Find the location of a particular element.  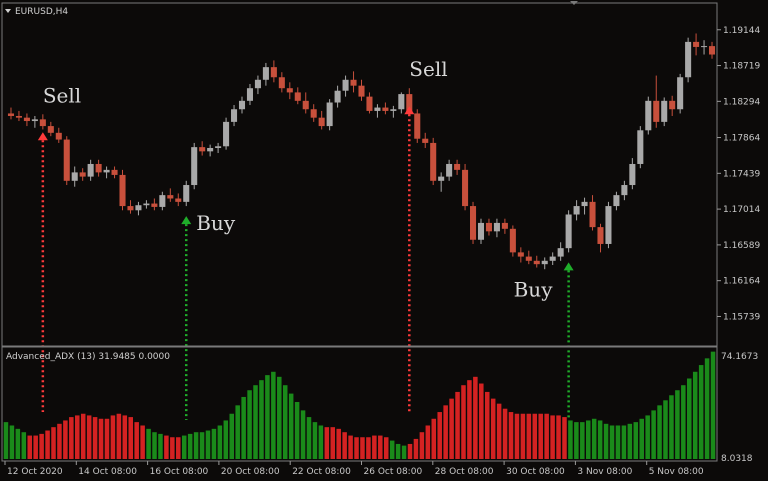

symbol-dropdown-icon is located at coordinates (8, 11).